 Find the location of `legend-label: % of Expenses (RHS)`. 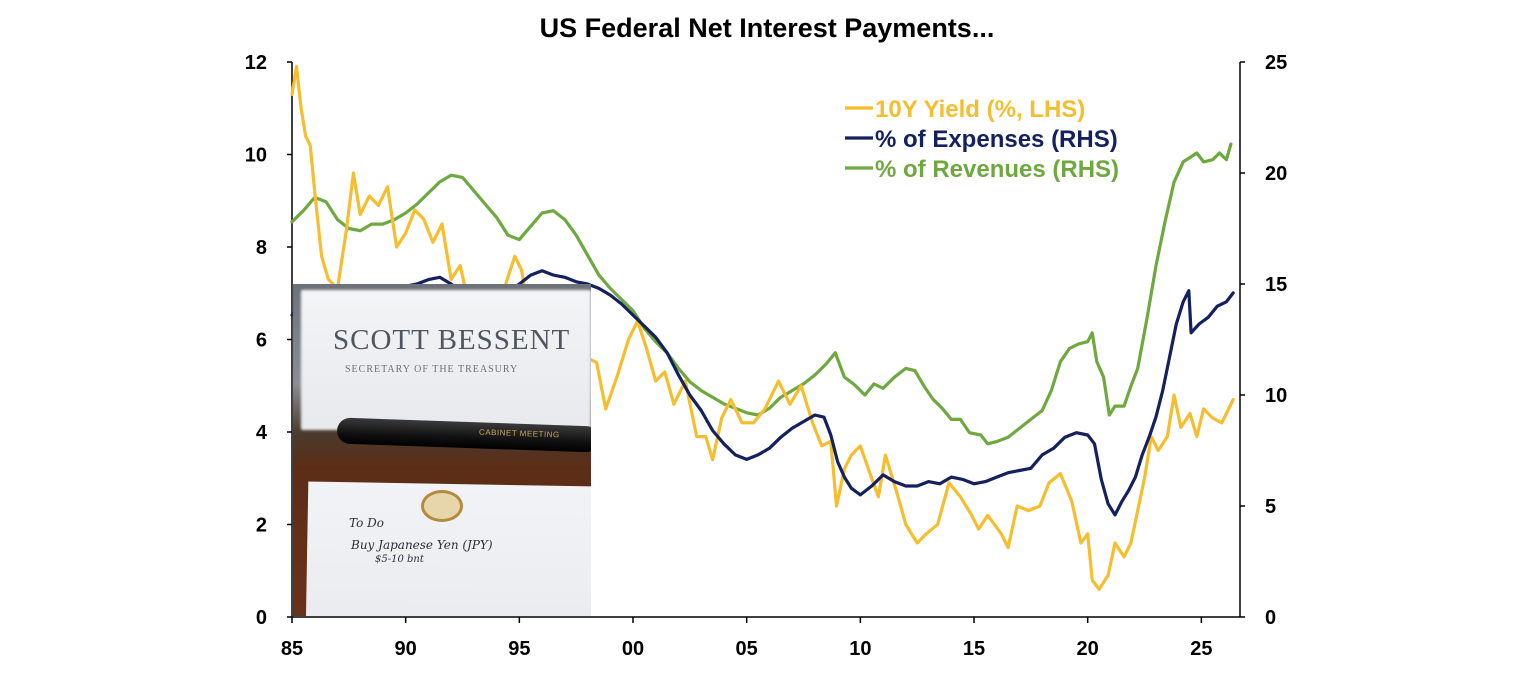

legend-label: % of Expenses (RHS) is located at coordinates (996, 139).